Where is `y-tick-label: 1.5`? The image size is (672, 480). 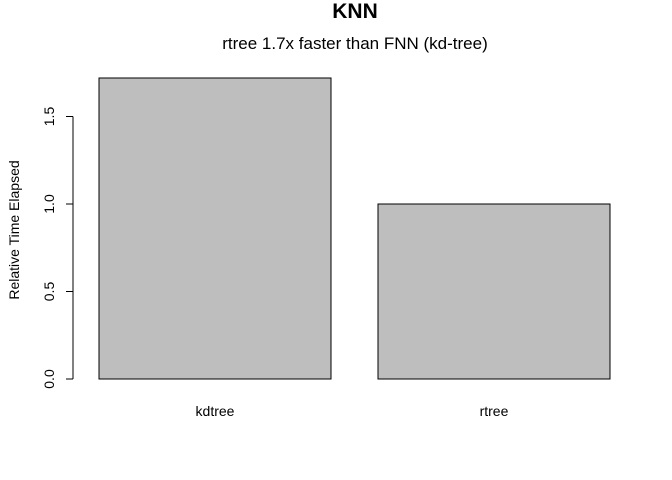
y-tick-label: 1.5 is located at coordinates (49, 117).